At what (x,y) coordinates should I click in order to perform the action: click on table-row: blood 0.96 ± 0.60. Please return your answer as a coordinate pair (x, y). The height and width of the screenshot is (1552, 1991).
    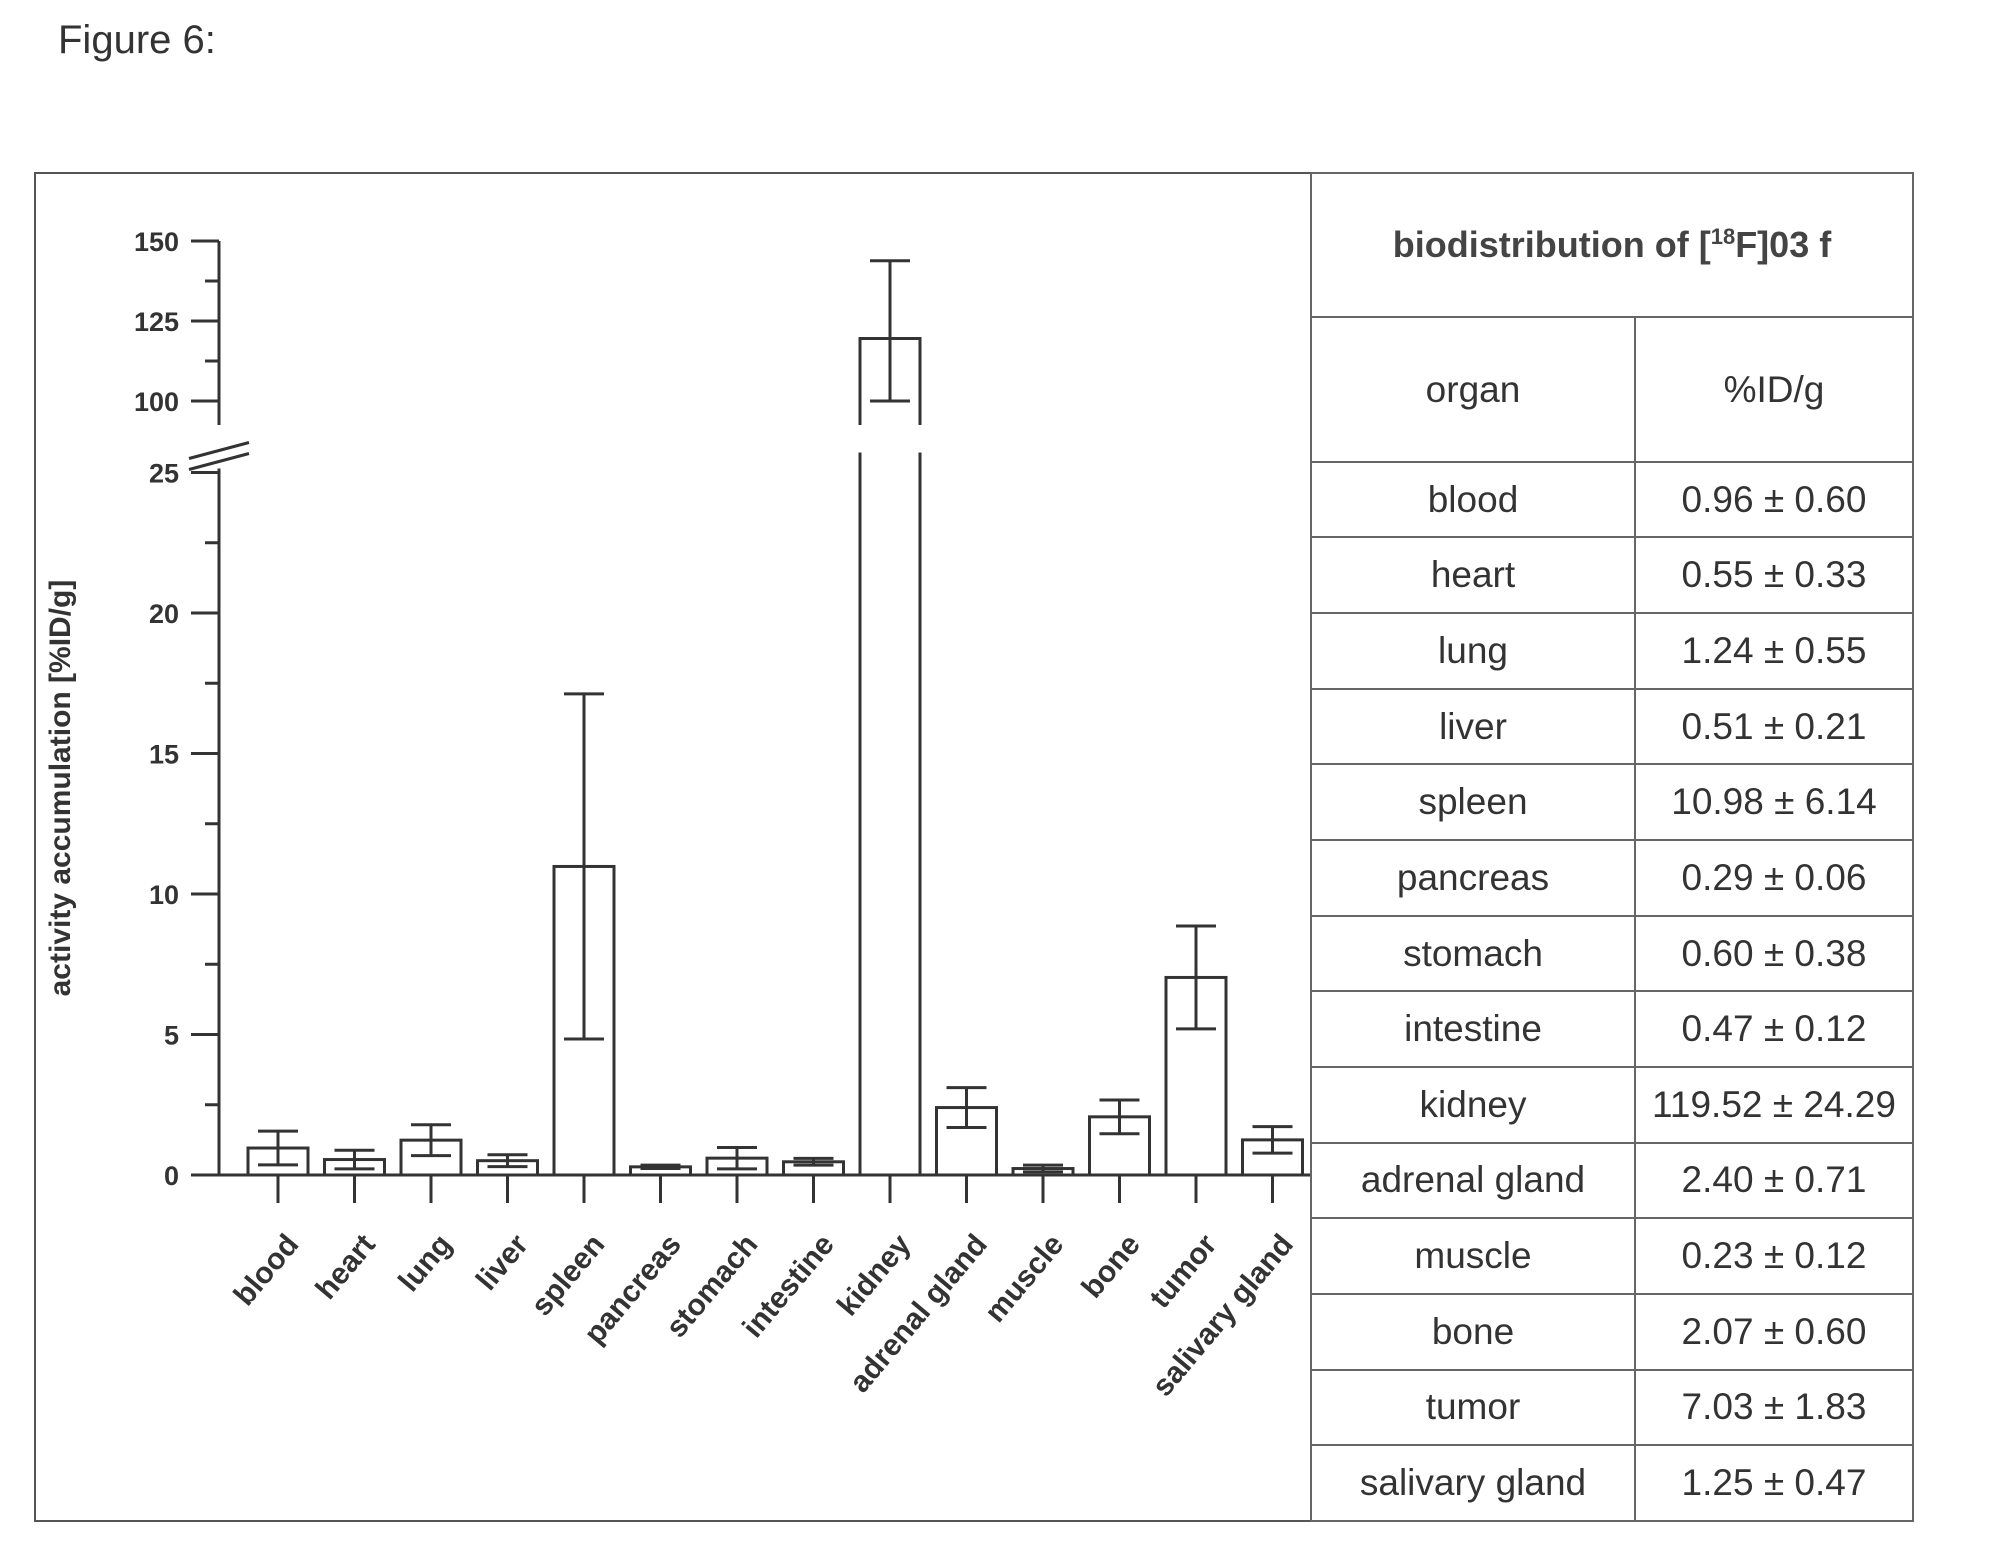
    Looking at the image, I should click on (1612, 499).